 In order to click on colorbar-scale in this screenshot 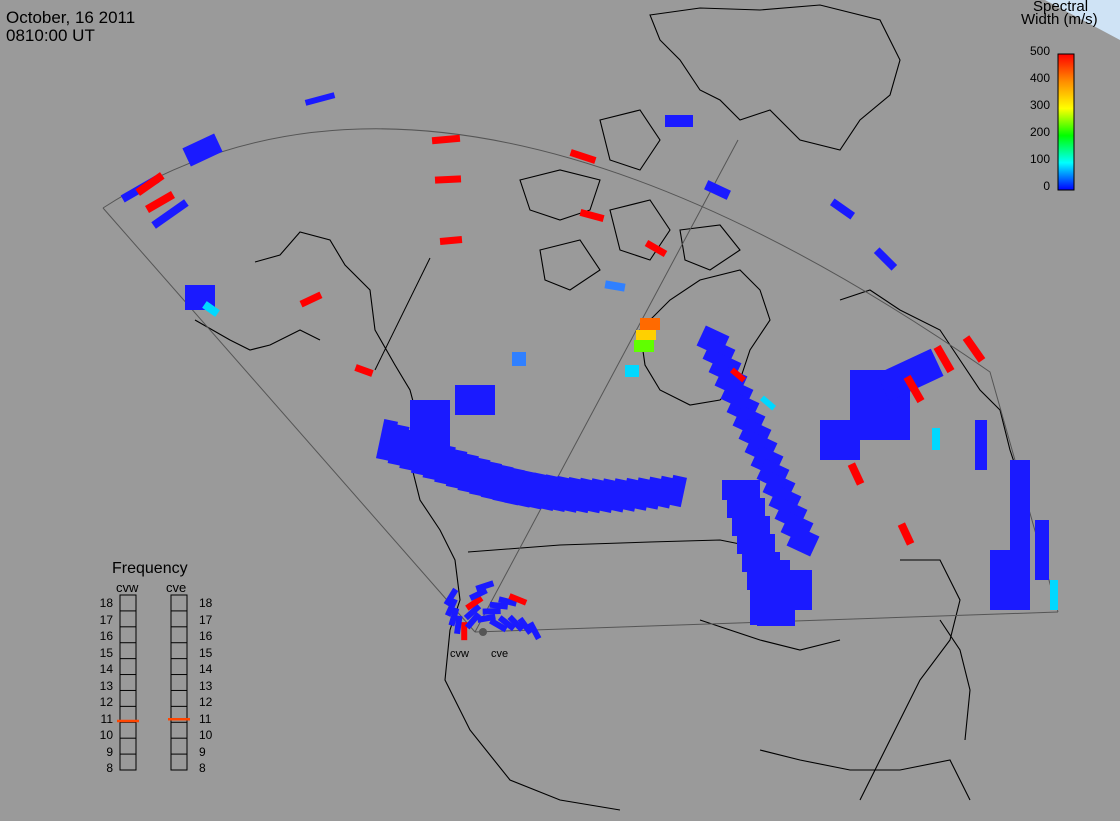, I will do `click(1066, 122)`.